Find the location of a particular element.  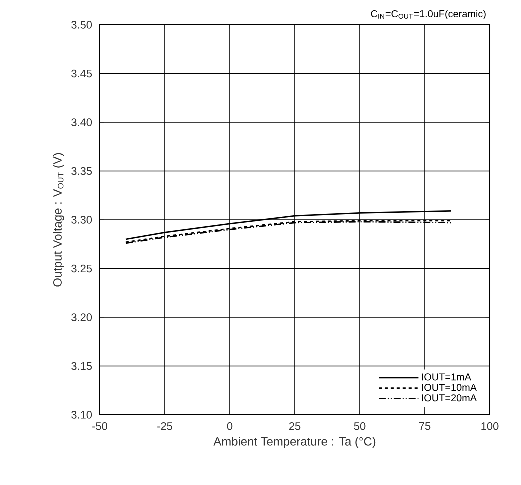

x-tick-label: 25 is located at coordinates (295, 426).